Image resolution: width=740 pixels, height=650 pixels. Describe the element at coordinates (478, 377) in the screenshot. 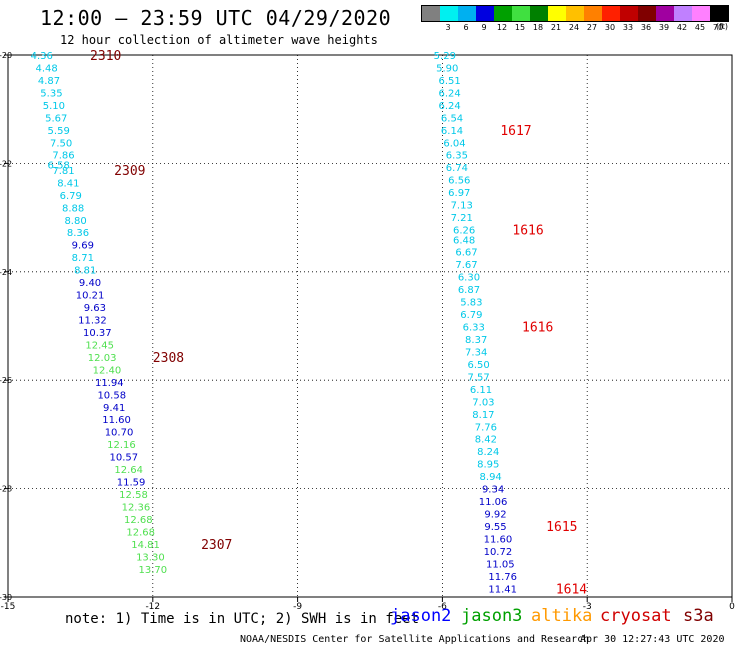

I see `wave-height-label: 7.57` at that location.